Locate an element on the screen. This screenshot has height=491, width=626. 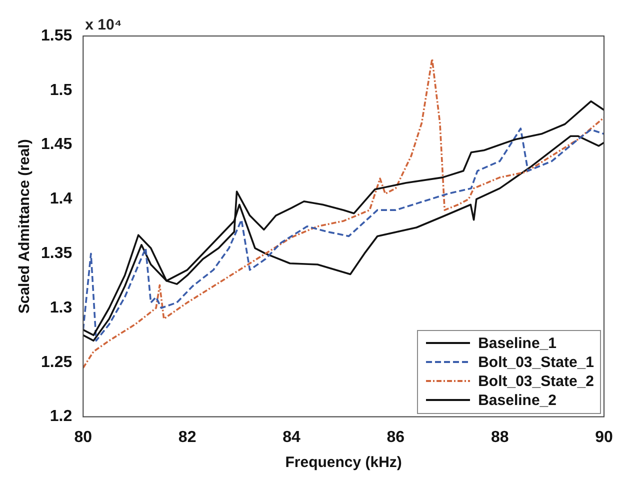
x-tick-label: 90 is located at coordinates (604, 437).